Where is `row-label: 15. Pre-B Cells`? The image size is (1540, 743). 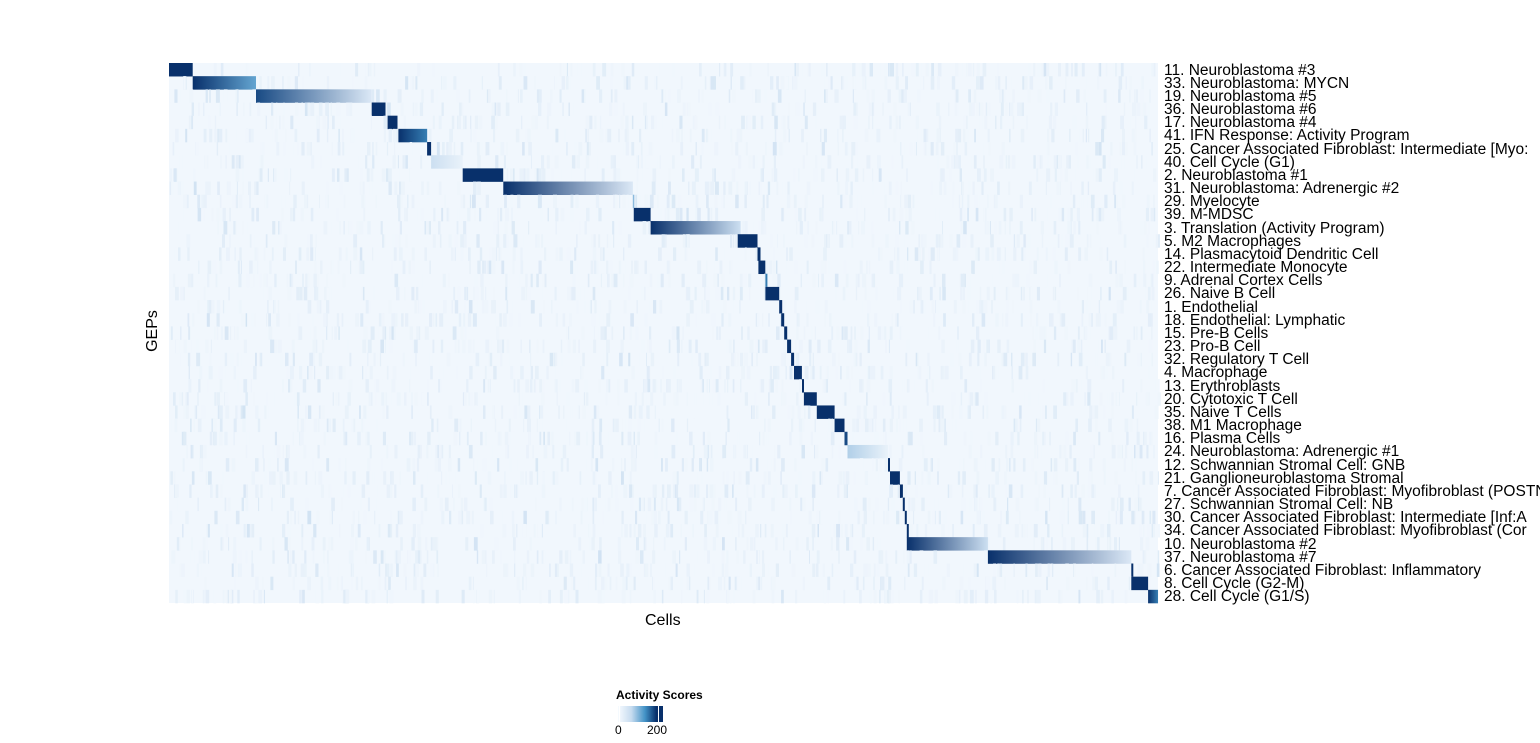
row-label: 15. Pre-B Cells is located at coordinates (1216, 333).